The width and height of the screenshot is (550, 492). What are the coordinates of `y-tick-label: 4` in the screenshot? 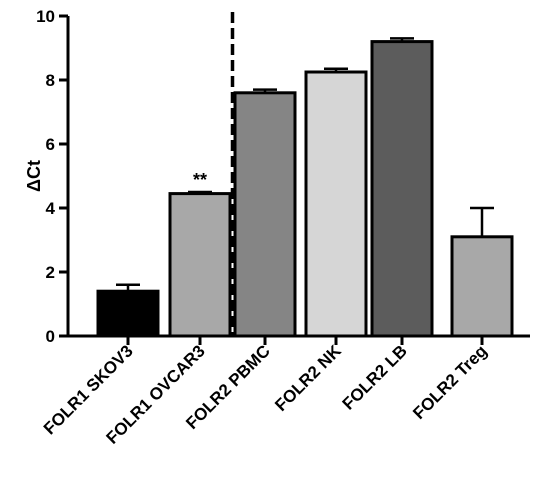 It's located at (51, 208).